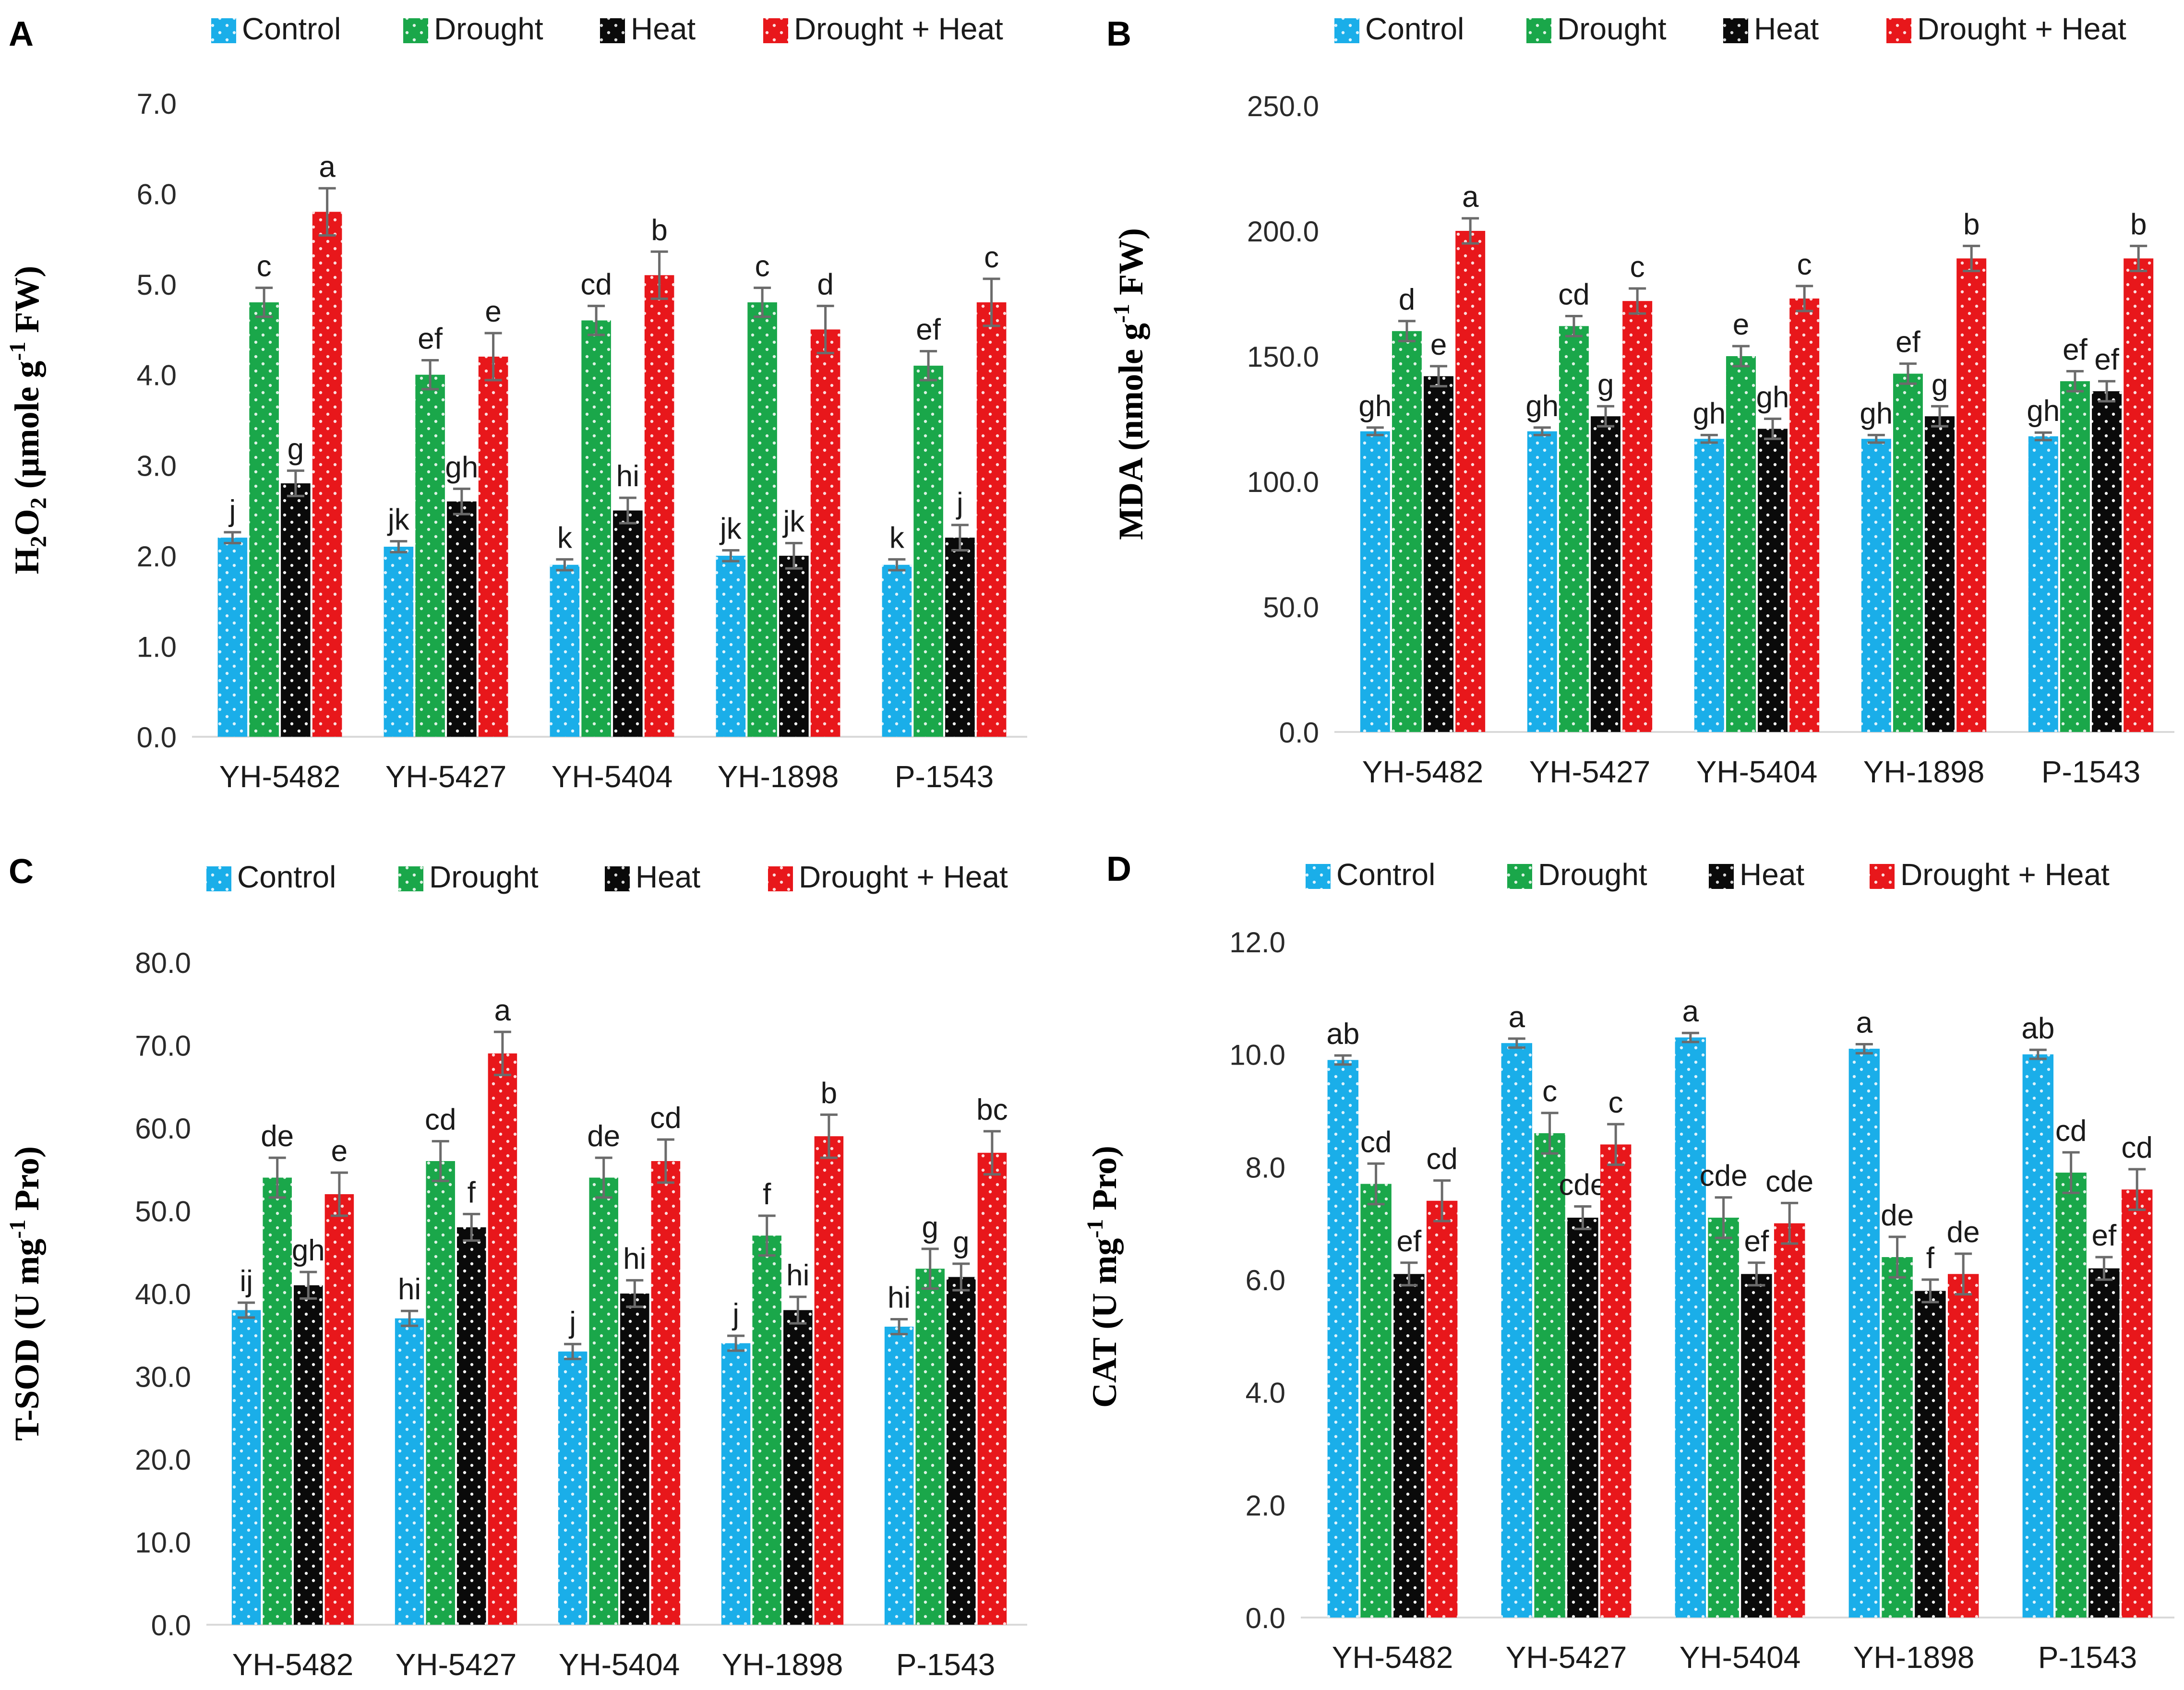 The height and width of the screenshot is (1690, 2184). What do you see at coordinates (825, 285) in the screenshot?
I see `significance-letter: d` at bounding box center [825, 285].